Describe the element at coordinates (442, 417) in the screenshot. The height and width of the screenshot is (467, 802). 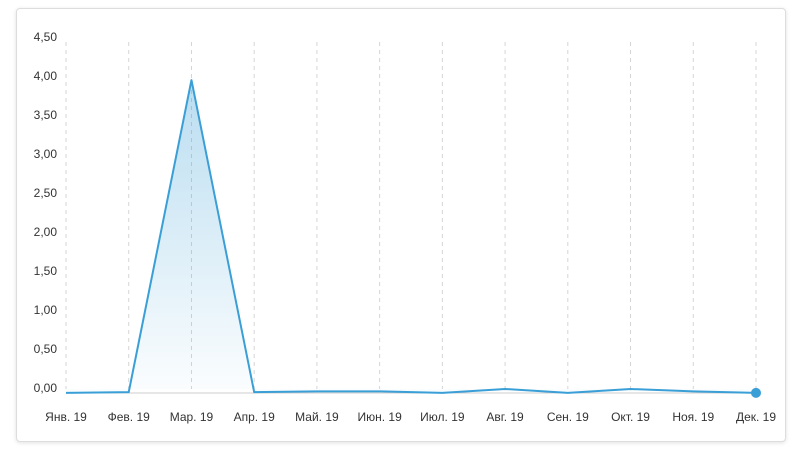
I see `x-tick-label: Июл. 19` at that location.